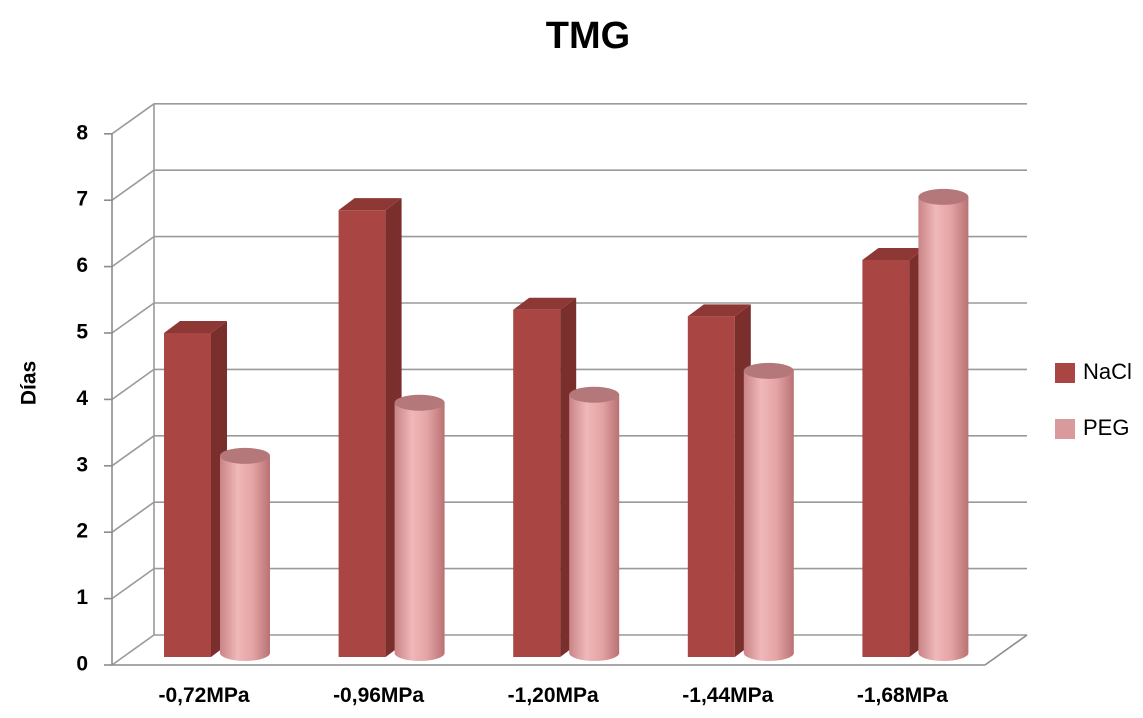 This screenshot has height=718, width=1143. What do you see at coordinates (203, 695) in the screenshot?
I see `x-tick-label: -0,72MPa` at bounding box center [203, 695].